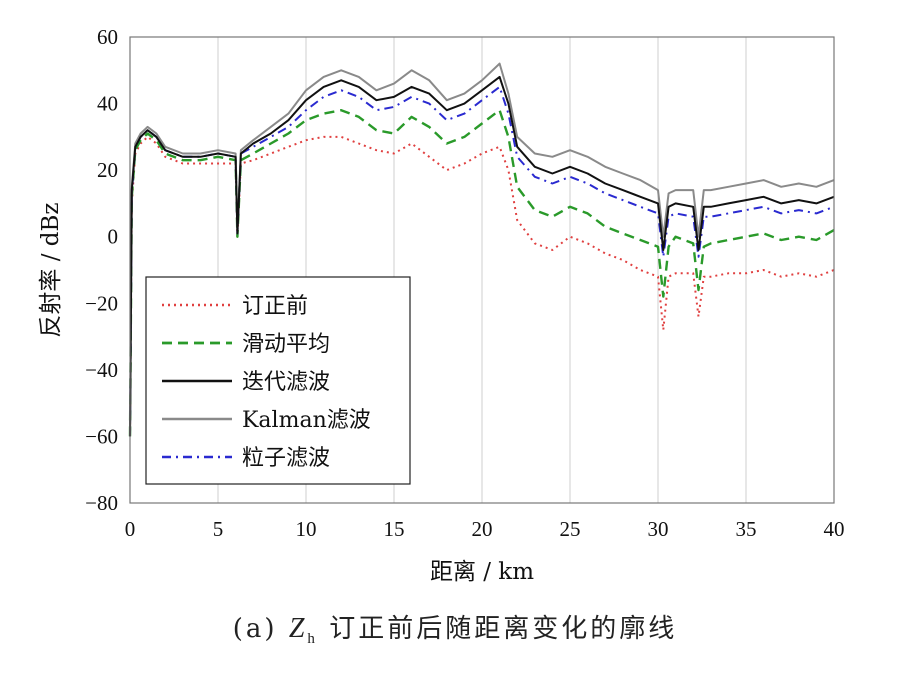  What do you see at coordinates (658, 529) in the screenshot?
I see `x-tick-label: 30` at bounding box center [658, 529].